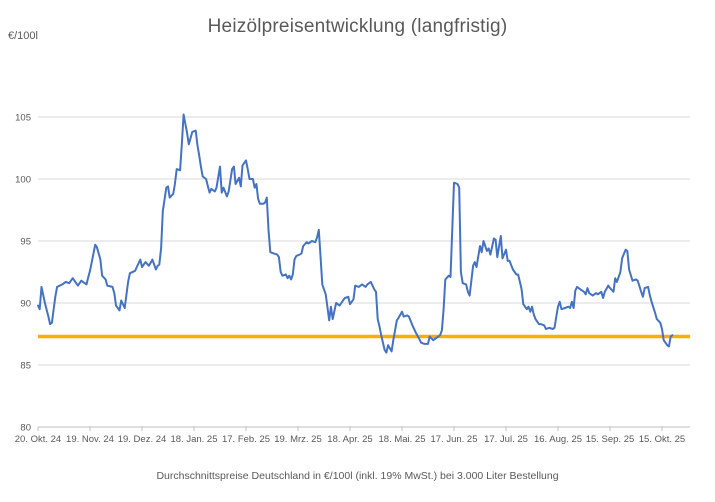 The height and width of the screenshot is (502, 715). What do you see at coordinates (610, 439) in the screenshot?
I see `x-tick-label: 15. Sep. 25` at bounding box center [610, 439].